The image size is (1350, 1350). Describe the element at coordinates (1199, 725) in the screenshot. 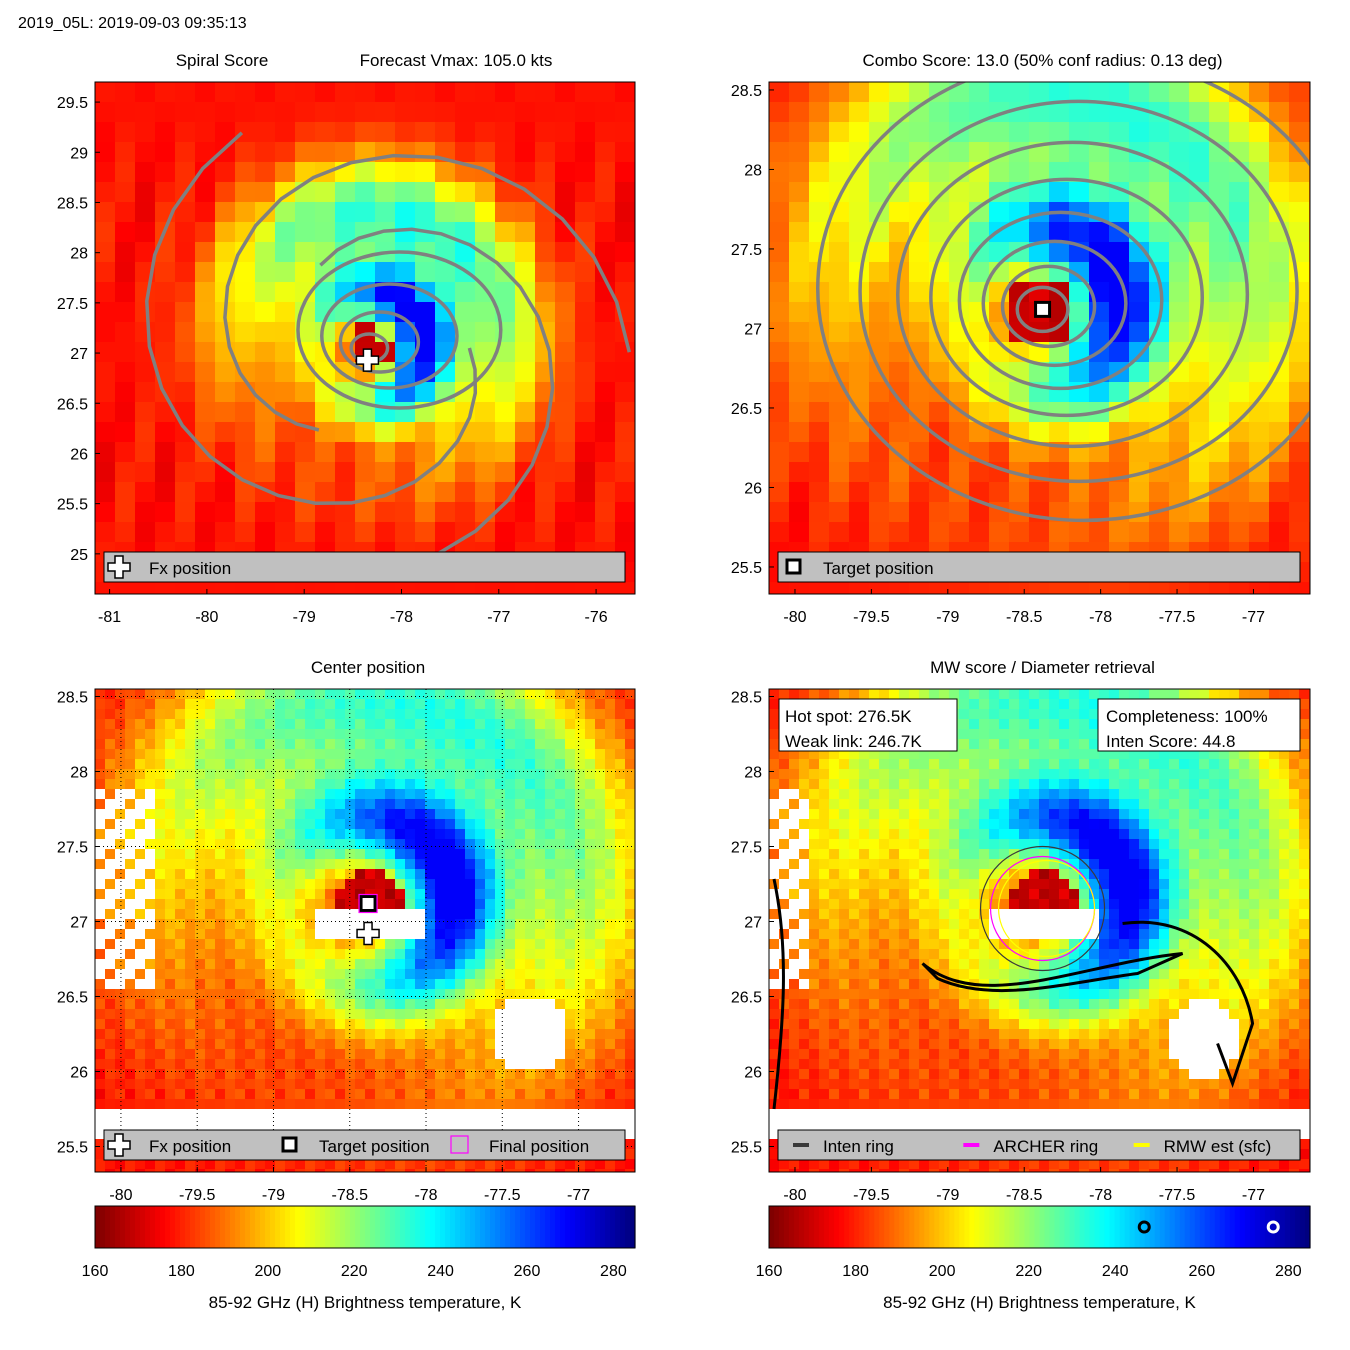

I see `info-box-right: Completeness: 100% Inten Score: 44.8` at that location.